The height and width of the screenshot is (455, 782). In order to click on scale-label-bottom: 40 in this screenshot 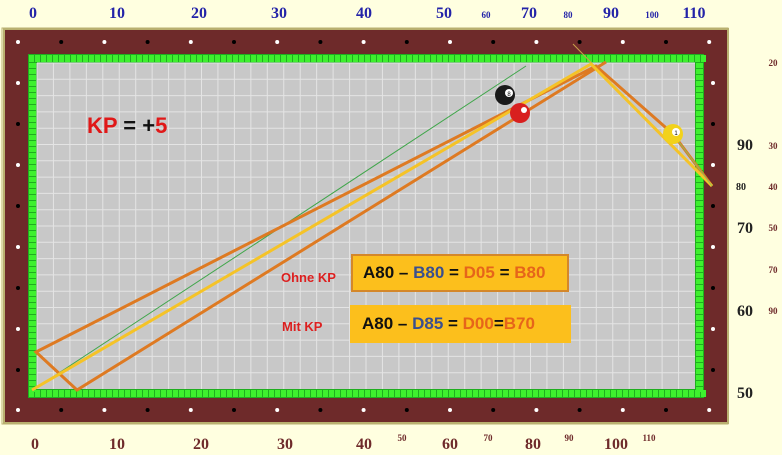, I will do `click(364, 444)`.